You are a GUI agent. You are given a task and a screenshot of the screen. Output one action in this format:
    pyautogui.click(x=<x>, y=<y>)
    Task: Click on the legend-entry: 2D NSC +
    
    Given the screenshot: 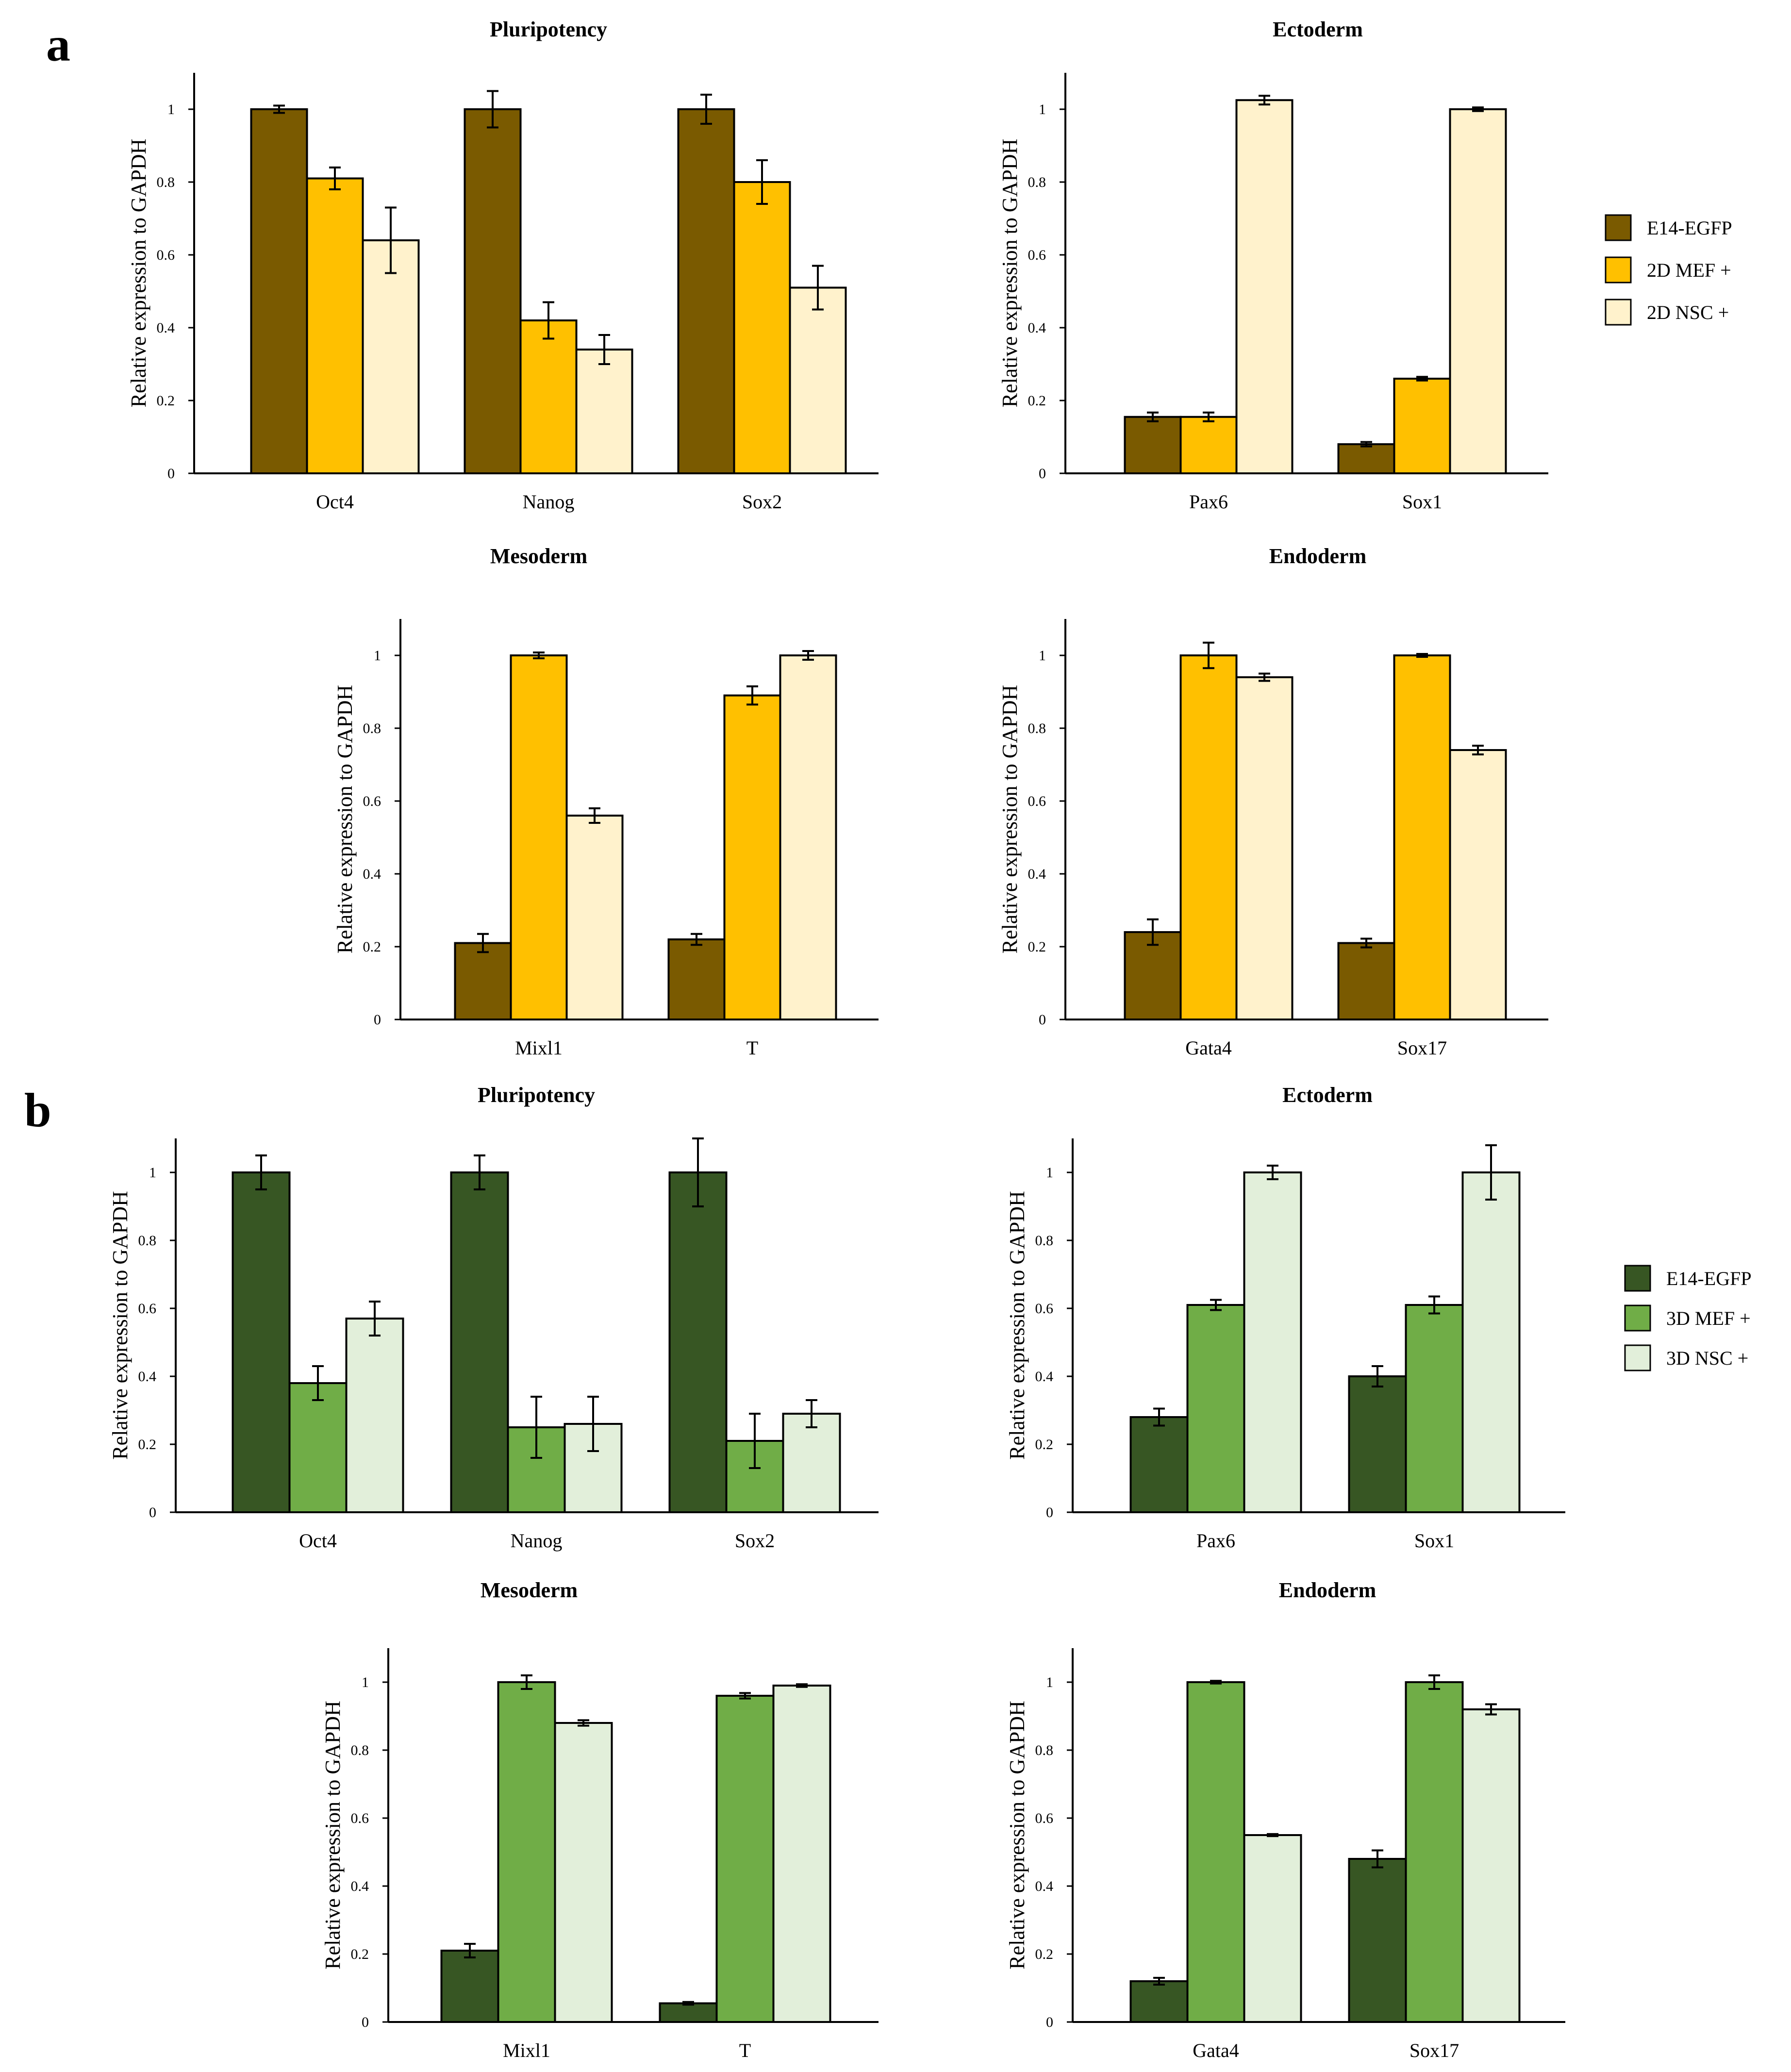 What is the action you would take?
    pyautogui.click(x=1667, y=312)
    